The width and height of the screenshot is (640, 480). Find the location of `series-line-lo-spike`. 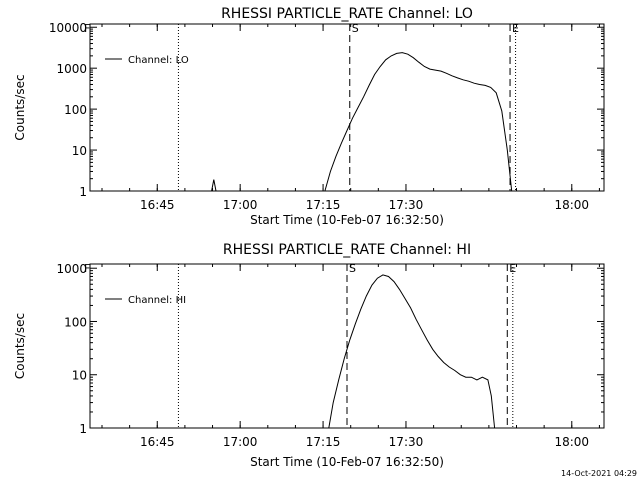

series-line-lo-spike is located at coordinates (214, 185).